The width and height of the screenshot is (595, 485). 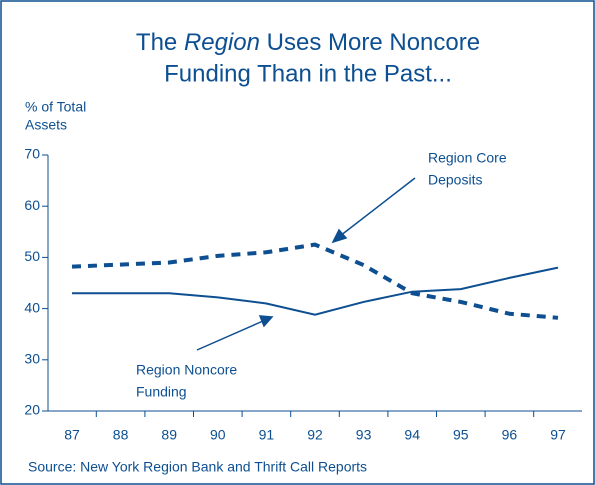 What do you see at coordinates (222, 42) in the screenshot?
I see `title-part: Region` at bounding box center [222, 42].